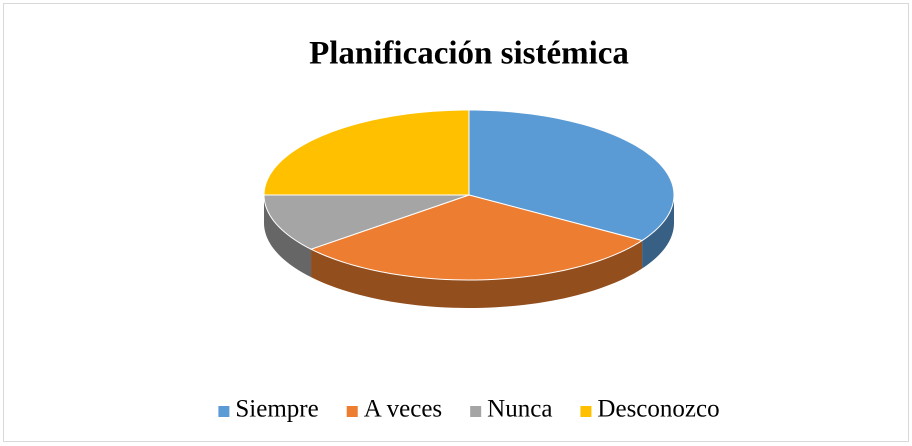  Describe the element at coordinates (469, 409) in the screenshot. I see `legend: Siempre A veces Nunca Desconozco` at that location.